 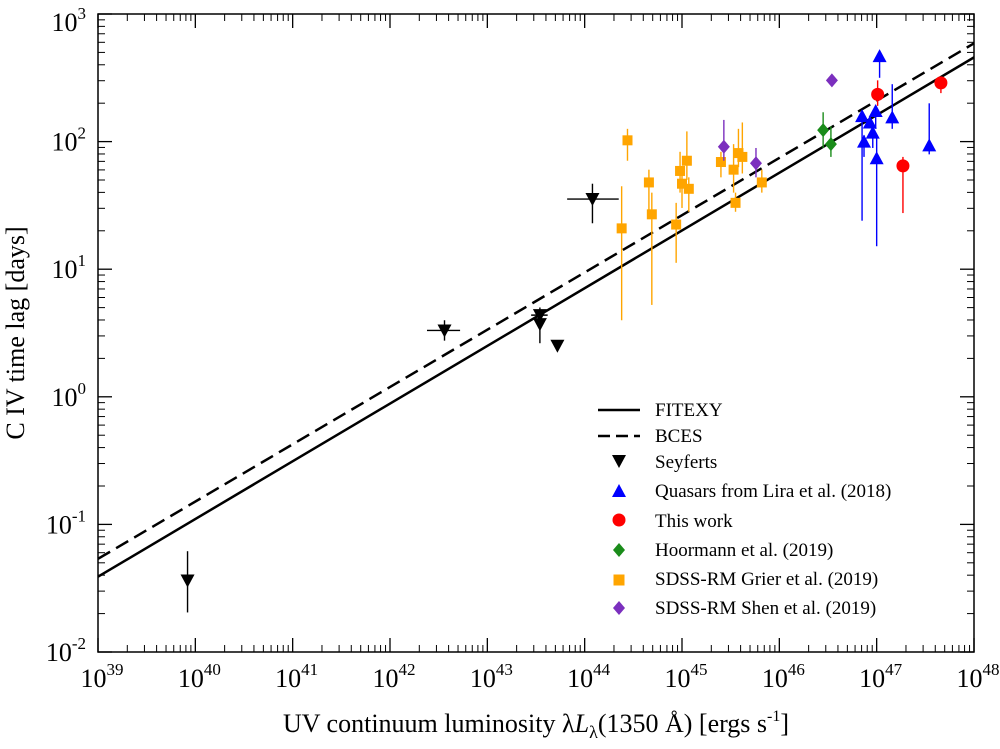 I want to click on legend-shen-label: SDSS-RM Shen et al. (2019), so click(x=765, y=608).